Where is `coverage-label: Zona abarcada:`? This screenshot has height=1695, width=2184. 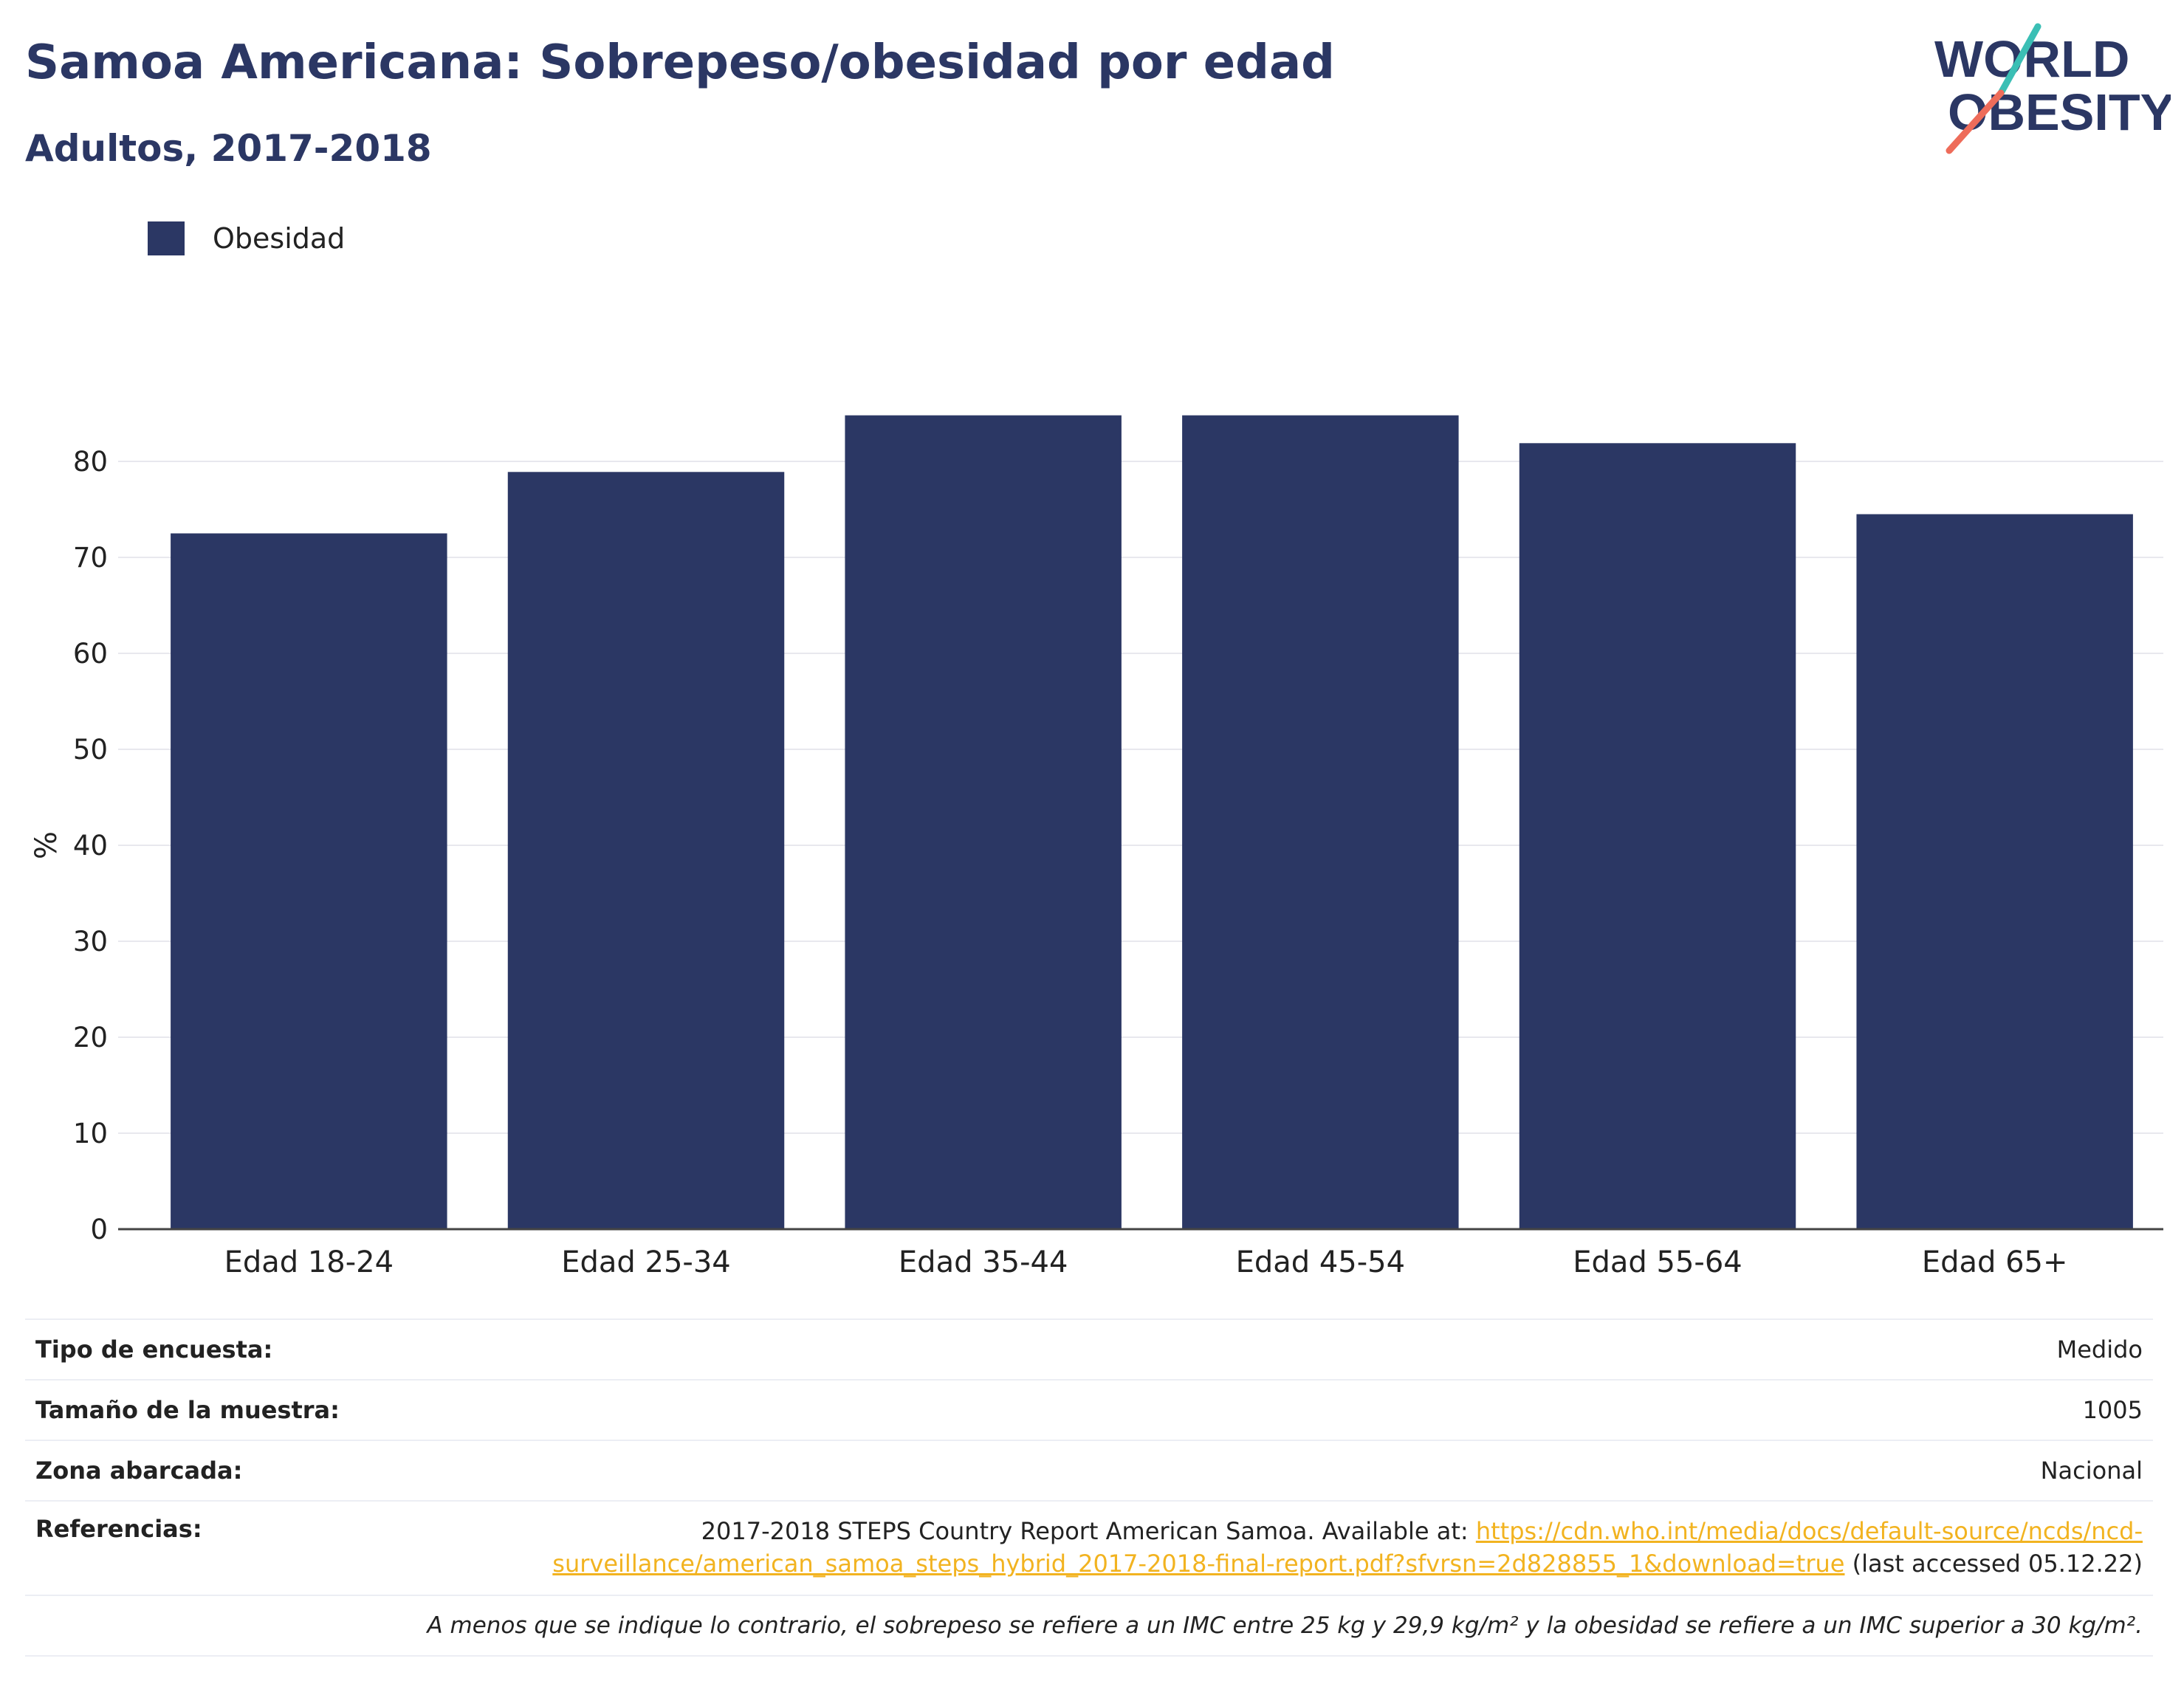
coverage-label: Zona abarcada: is located at coordinates (139, 1471).